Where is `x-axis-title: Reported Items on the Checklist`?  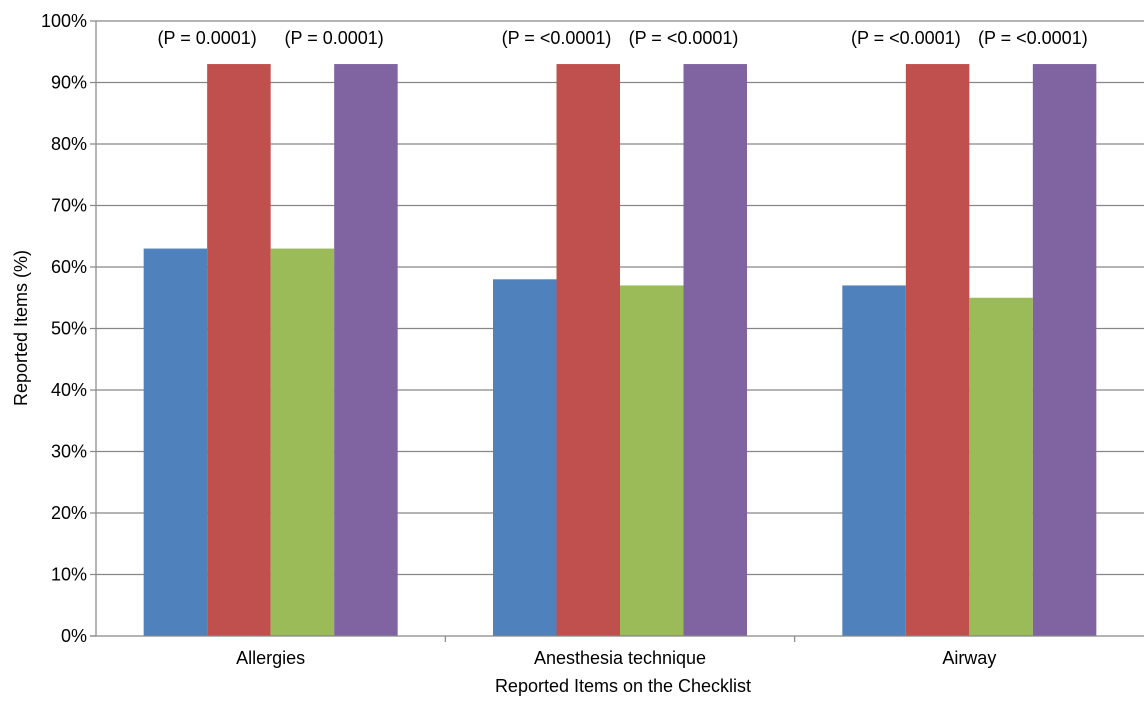 x-axis-title: Reported Items on the Checklist is located at coordinates (623, 686).